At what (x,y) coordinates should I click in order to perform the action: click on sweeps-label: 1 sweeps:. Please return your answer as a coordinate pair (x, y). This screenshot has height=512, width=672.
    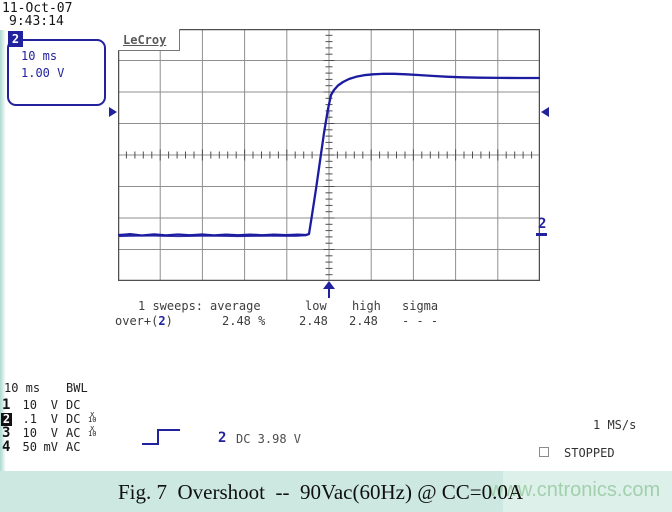
    Looking at the image, I should click on (171, 306).